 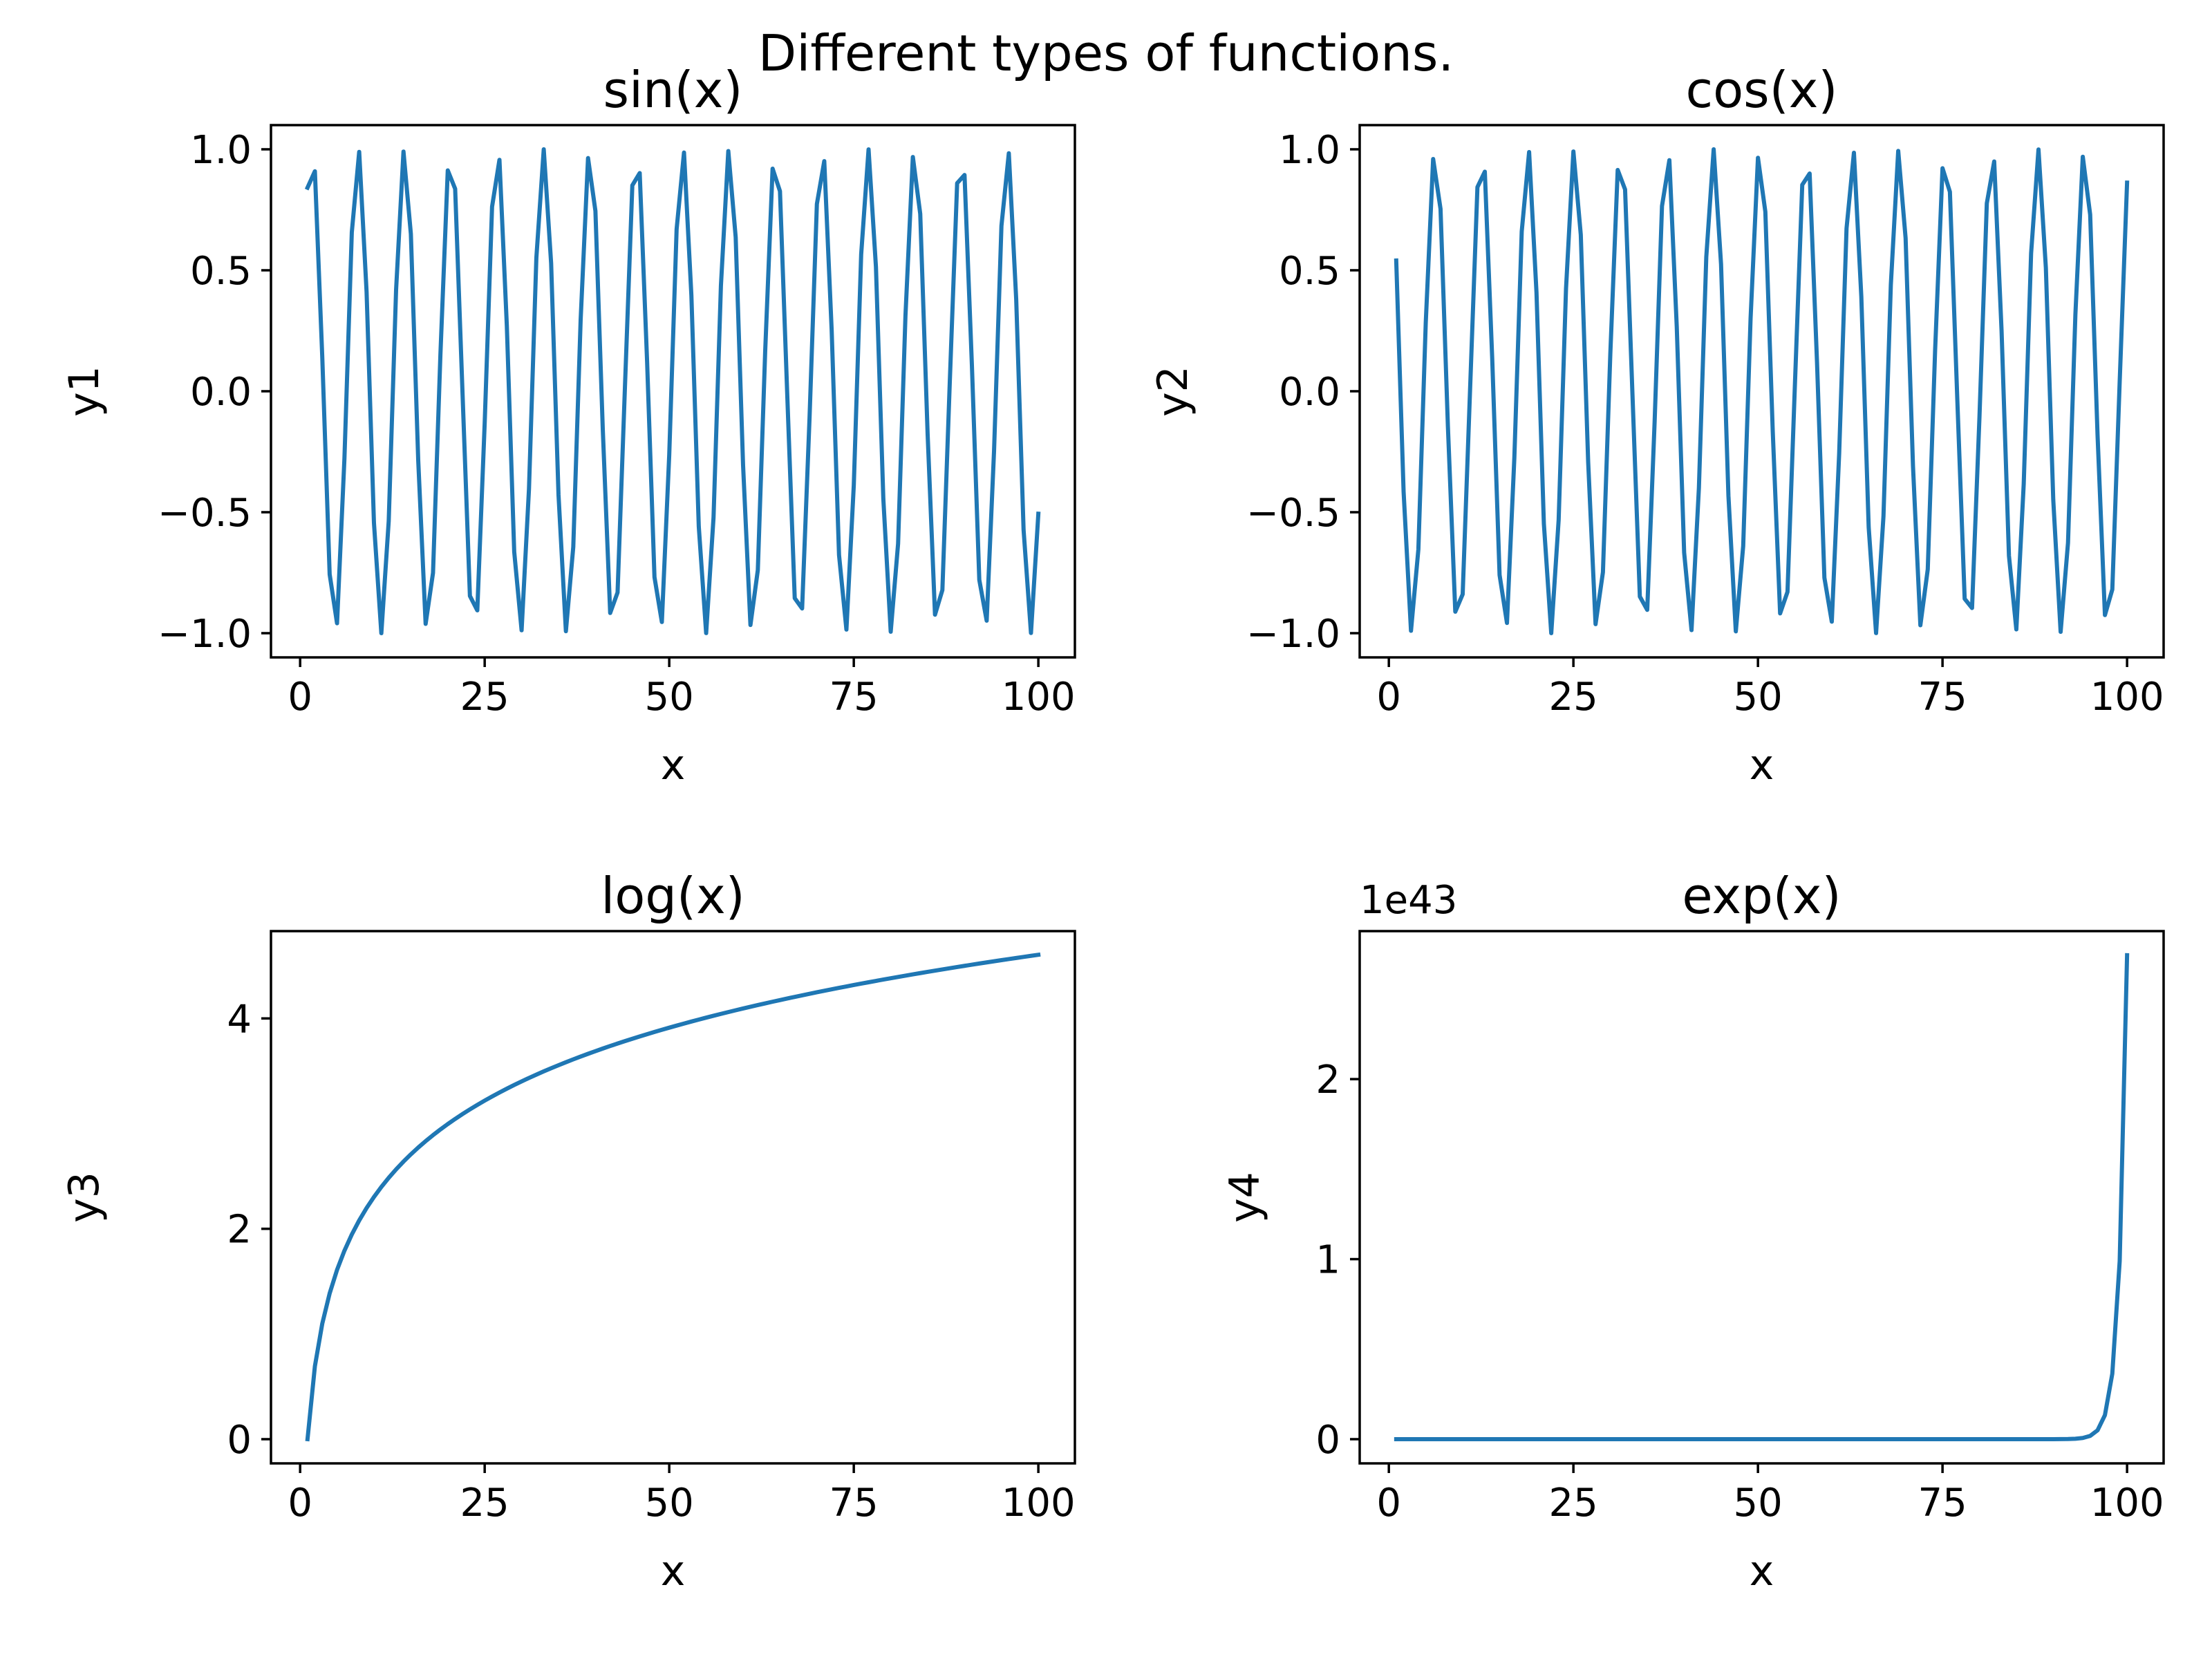 I want to click on sin-x-axis-label: x, so click(x=673, y=765).